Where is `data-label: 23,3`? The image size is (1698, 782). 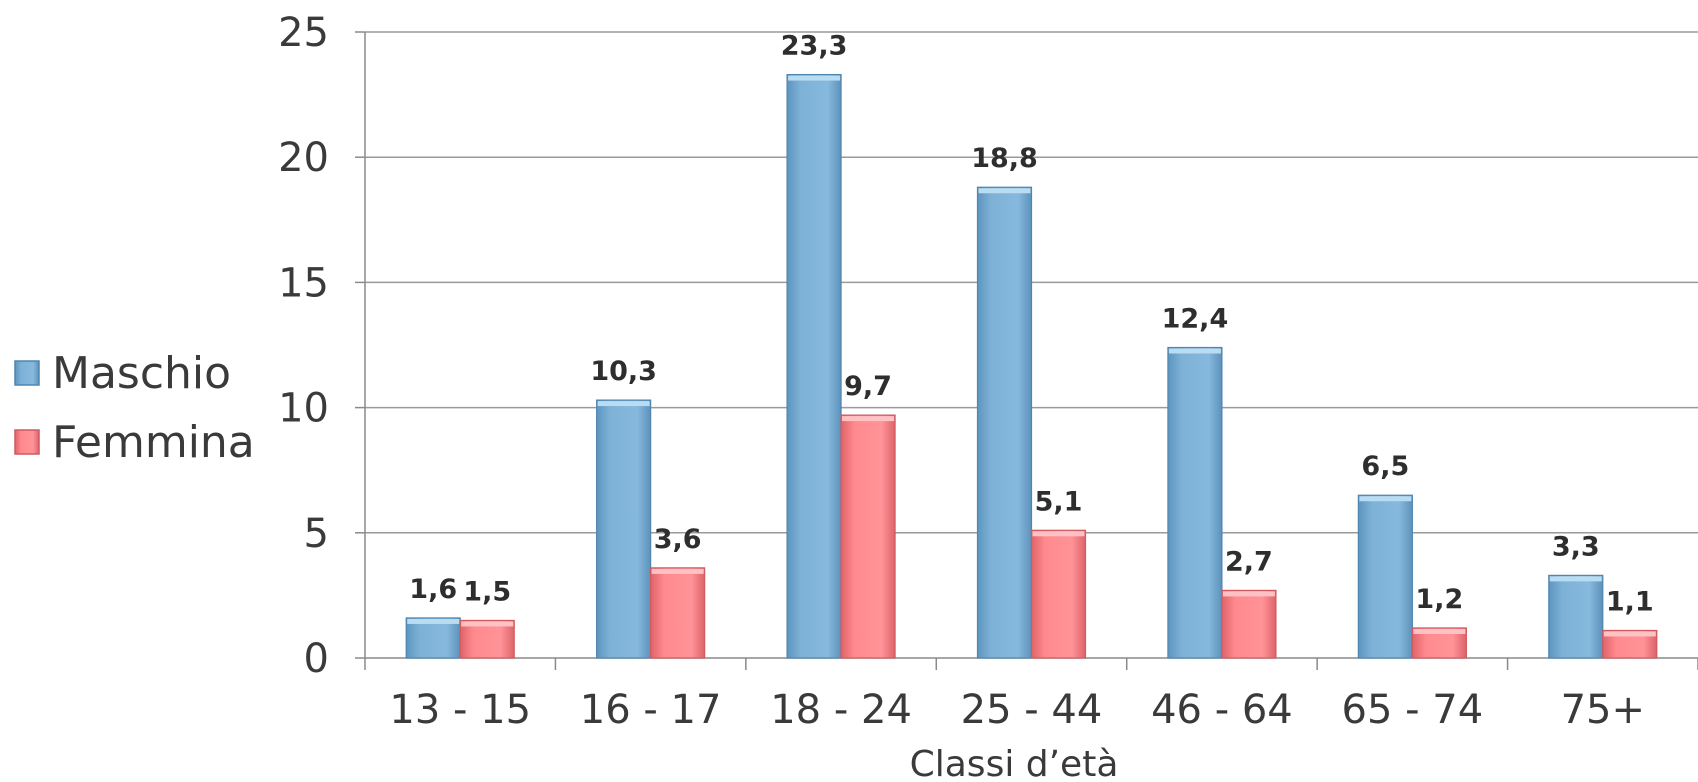
data-label: 23,3 is located at coordinates (814, 46).